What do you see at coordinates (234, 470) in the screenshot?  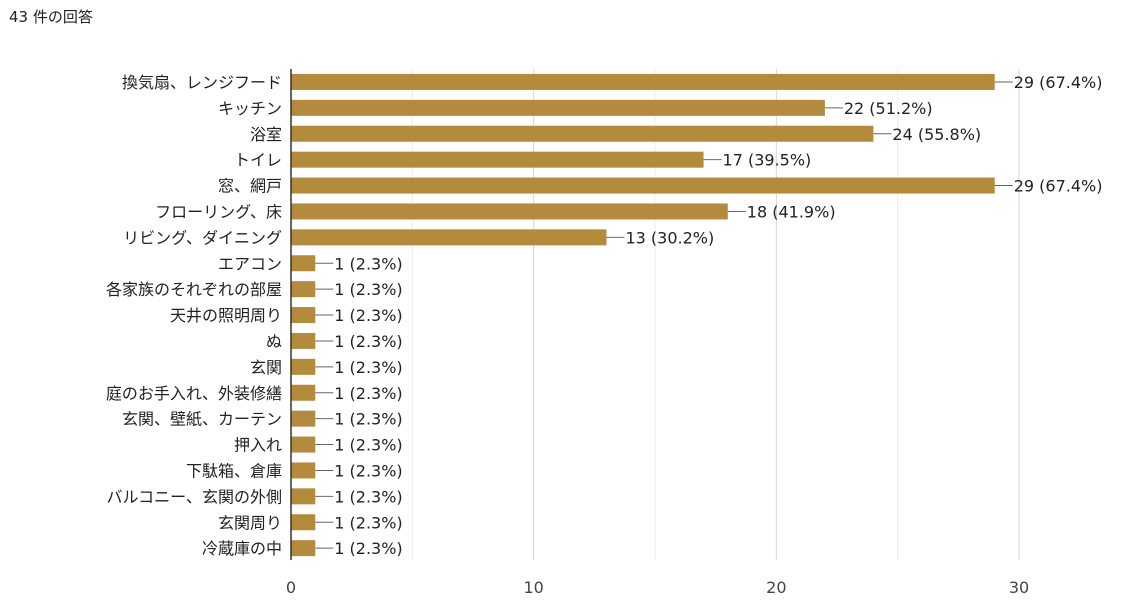 I see `category-label-15: 下駄箱、倉庫` at bounding box center [234, 470].